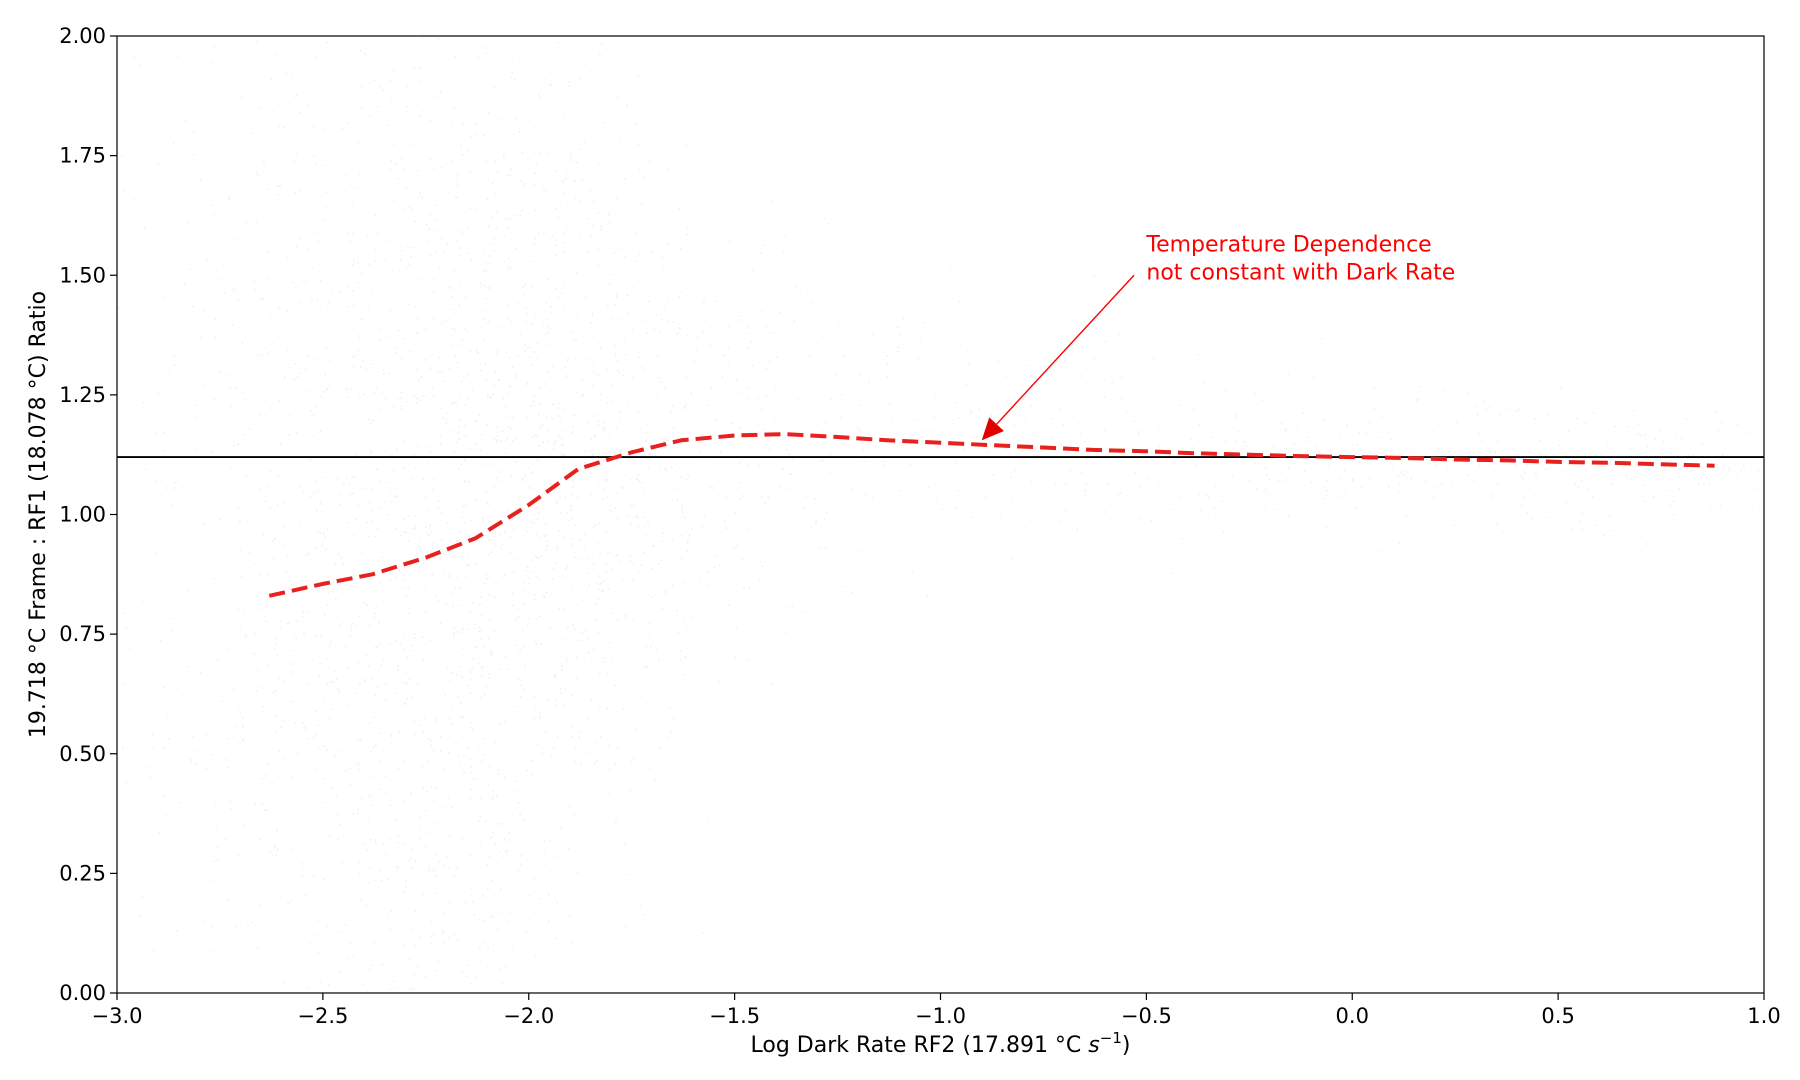 This screenshot has width=1800, height=1080. What do you see at coordinates (82, 634) in the screenshot?
I see `y-tick-label: 0.75` at bounding box center [82, 634].